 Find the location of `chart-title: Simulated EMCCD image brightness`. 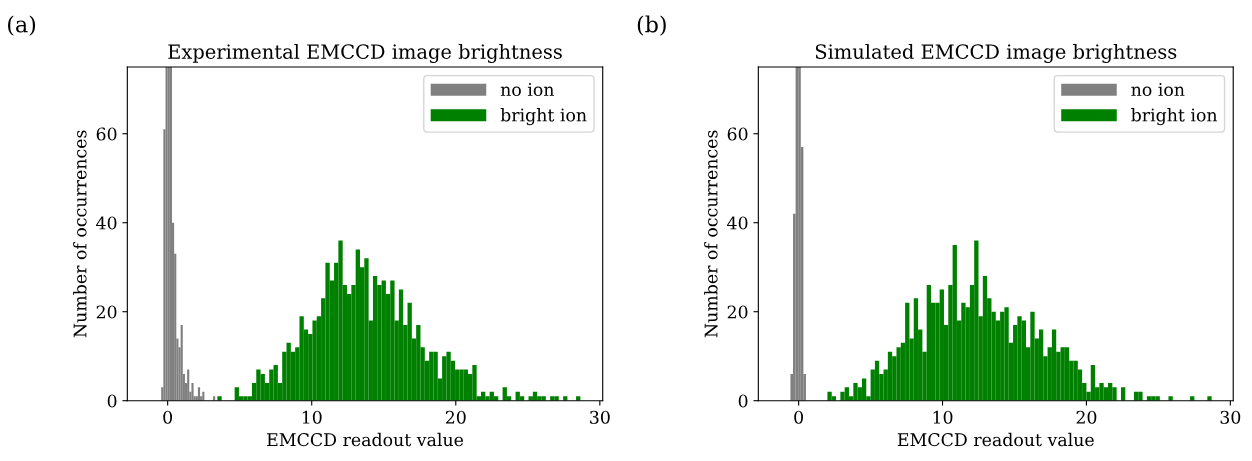

chart-title: Simulated EMCCD image brightness is located at coordinates (996, 53).